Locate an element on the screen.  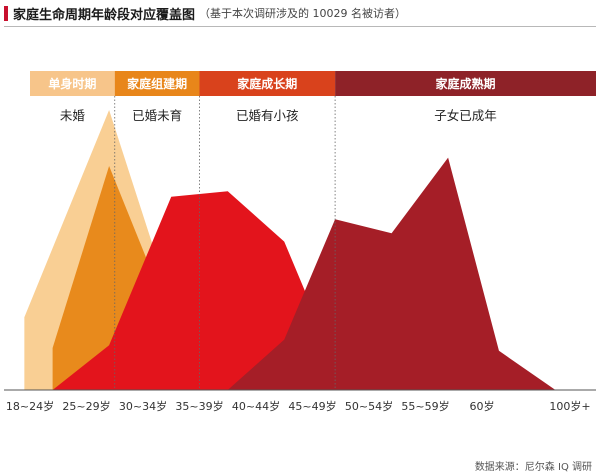
source-note: 数据来源：尼尔森 IQ 调研 is located at coordinates (533, 467).